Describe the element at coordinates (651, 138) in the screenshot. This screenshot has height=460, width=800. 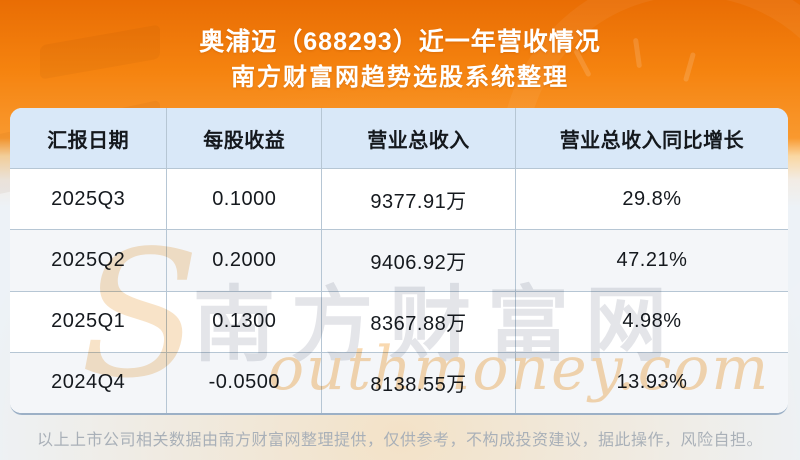
I see `header-cell-yoy-growth: 营业总收入同比增长` at that location.